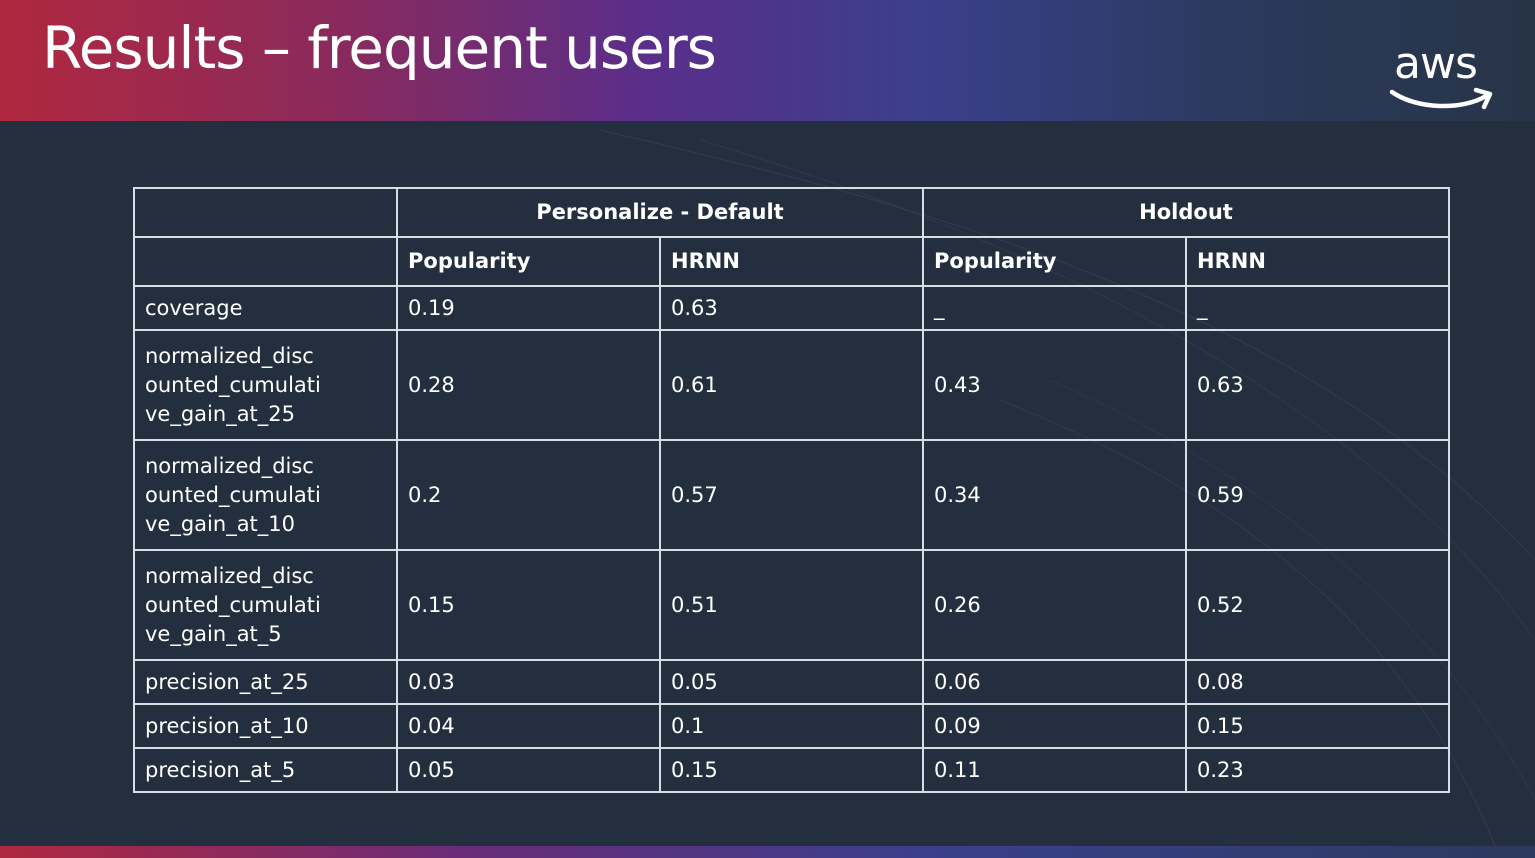  What do you see at coordinates (265, 261) in the screenshot?
I see `empty-metric-header-cell` at bounding box center [265, 261].